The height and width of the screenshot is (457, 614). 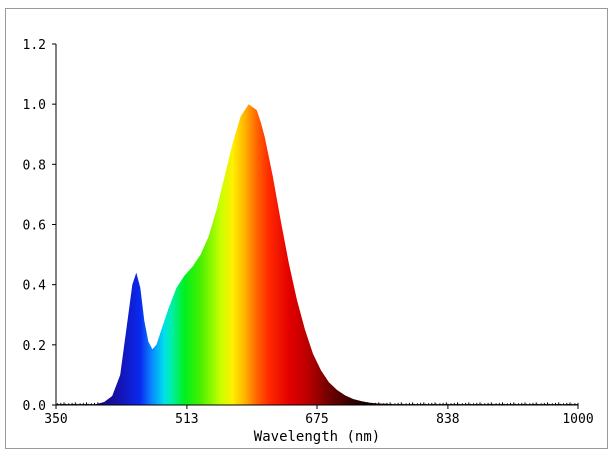 What do you see at coordinates (577, 419) in the screenshot?
I see `x-tick-label: 1000` at bounding box center [577, 419].